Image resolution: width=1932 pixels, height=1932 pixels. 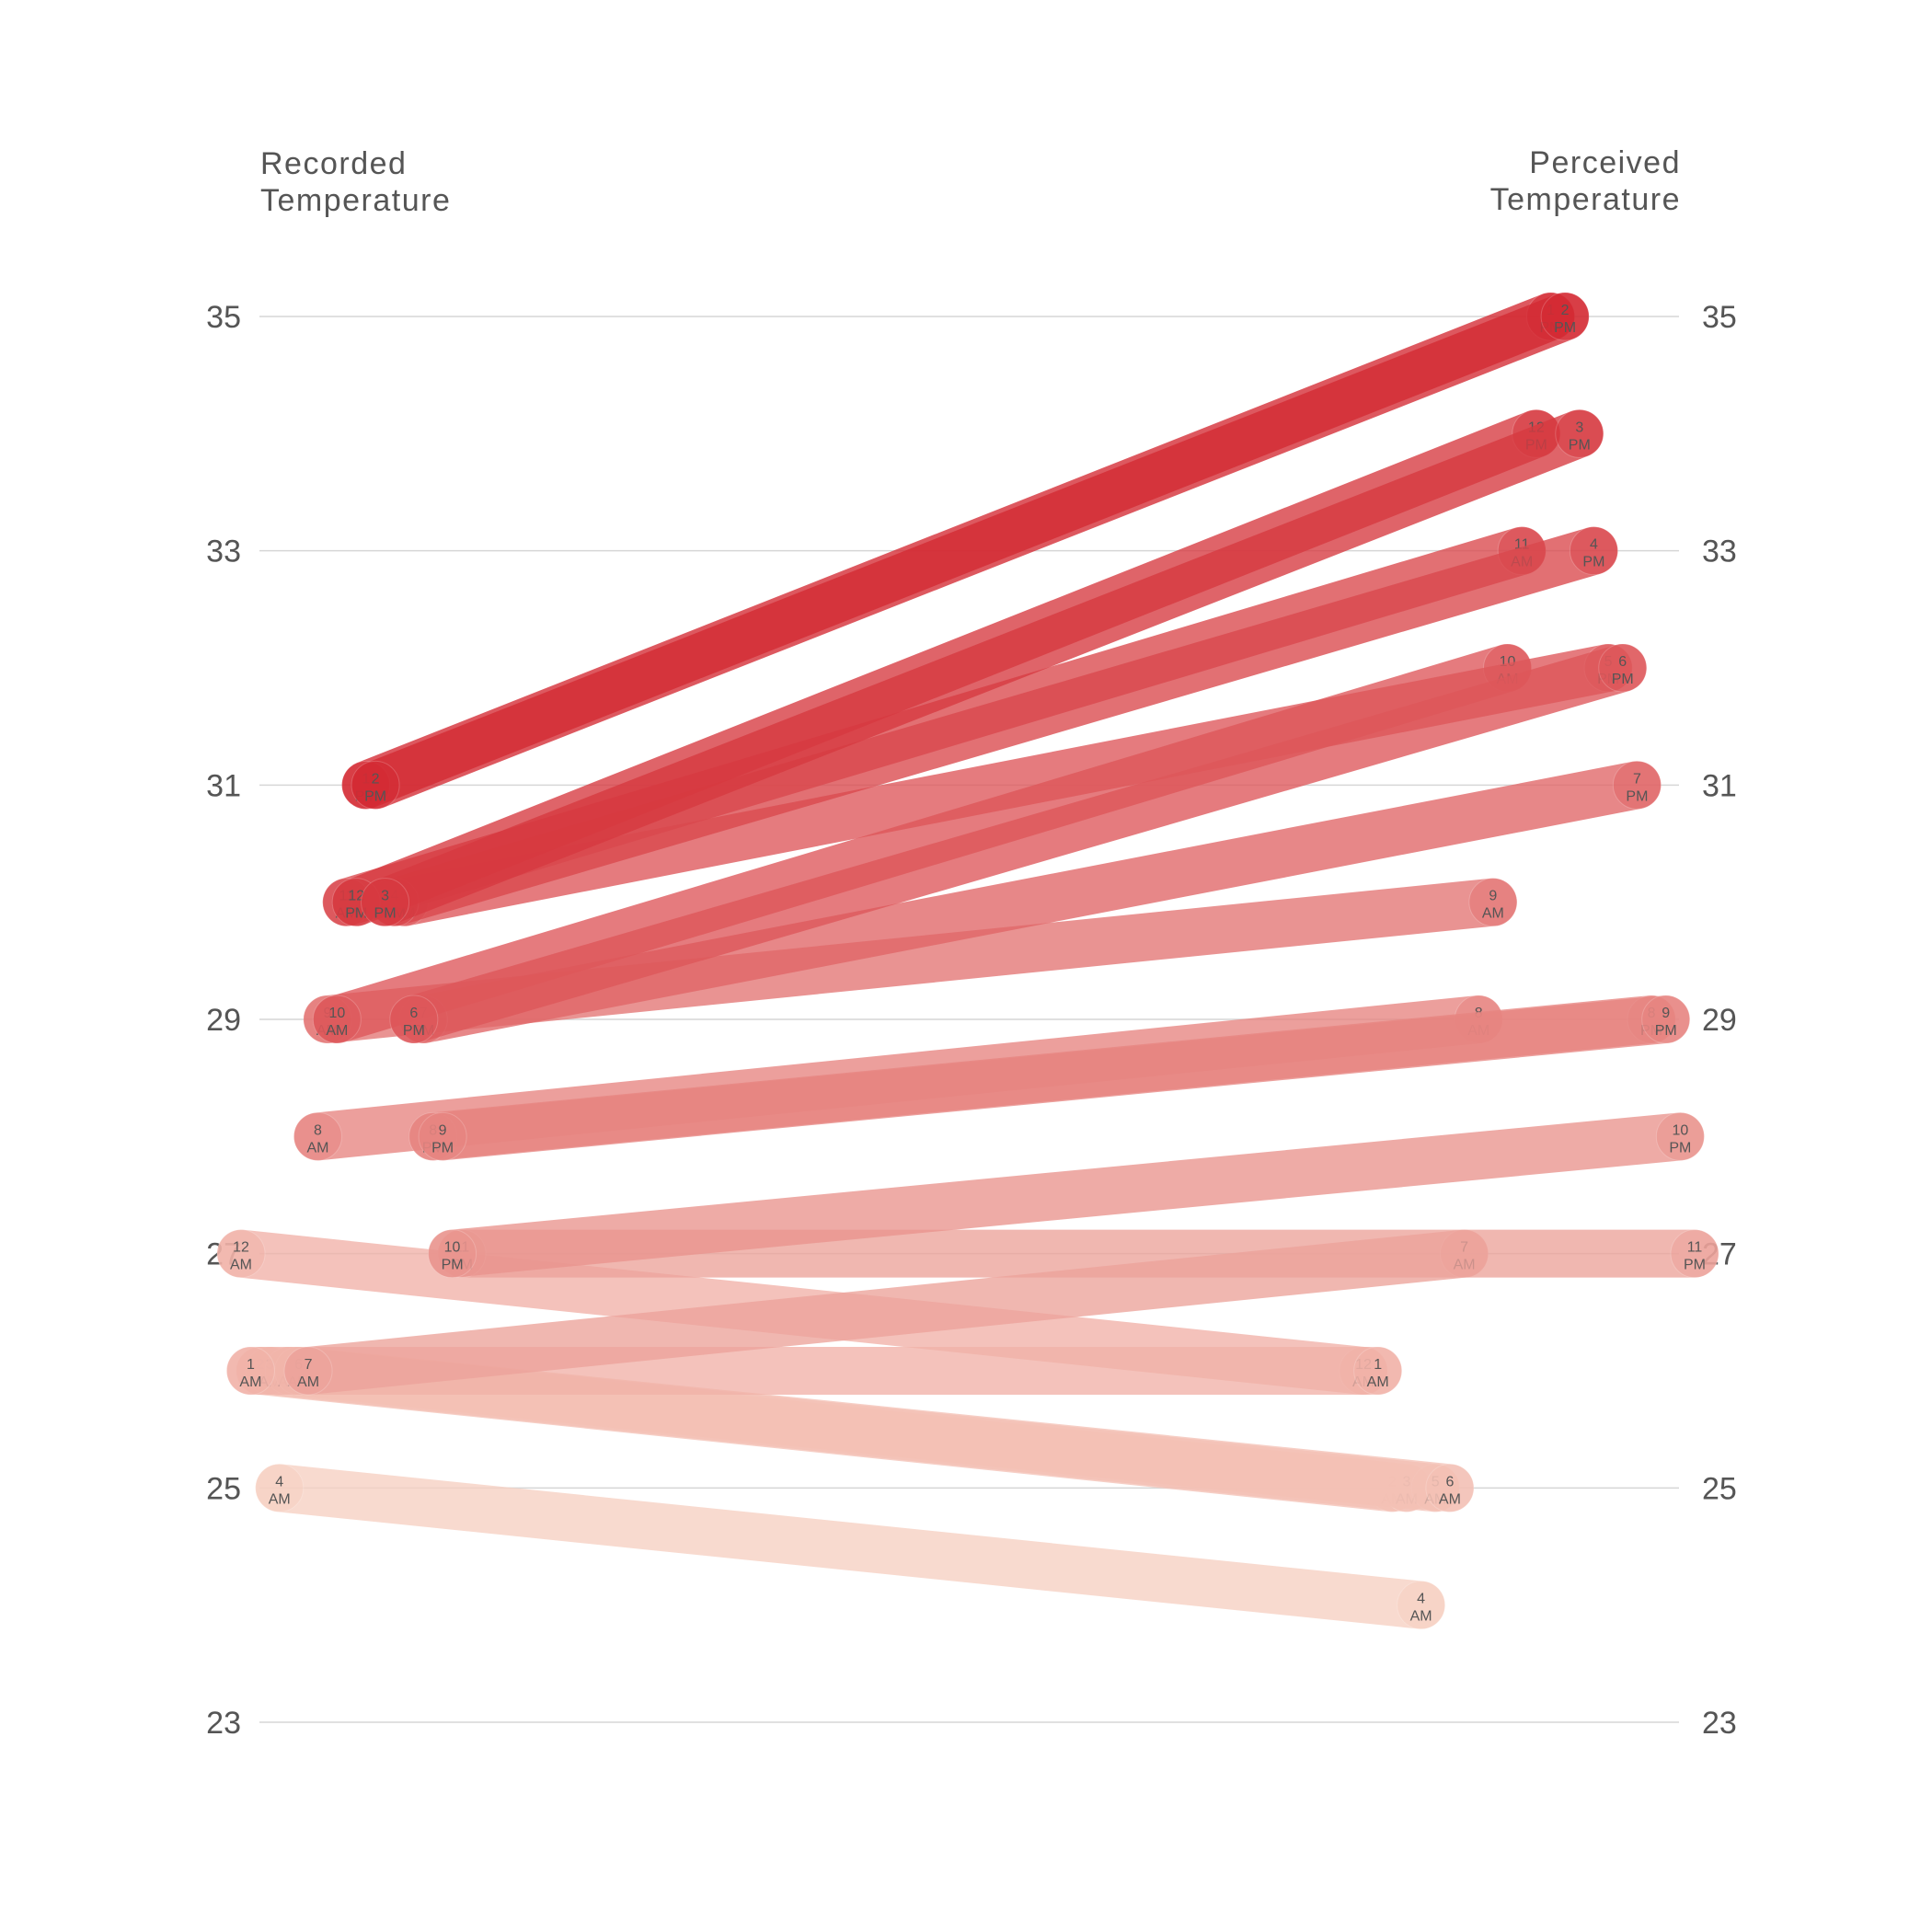 What do you see at coordinates (1585, 181) in the screenshot?
I see `right-axis-title: Perceived Temperature` at bounding box center [1585, 181].